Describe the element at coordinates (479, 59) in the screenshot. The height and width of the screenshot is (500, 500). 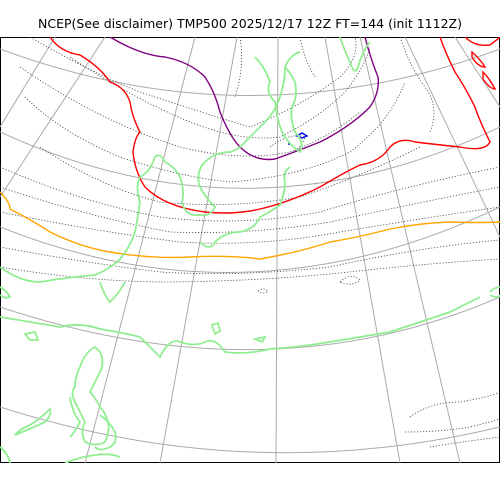
I see `isotherm-red-ne2` at that location.